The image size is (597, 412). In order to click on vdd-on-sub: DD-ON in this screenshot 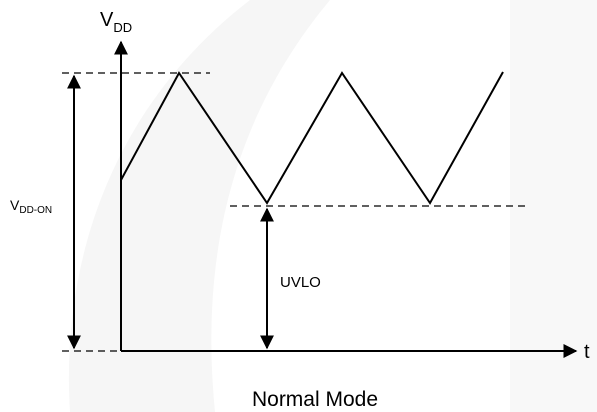, I will do `click(35, 210)`.